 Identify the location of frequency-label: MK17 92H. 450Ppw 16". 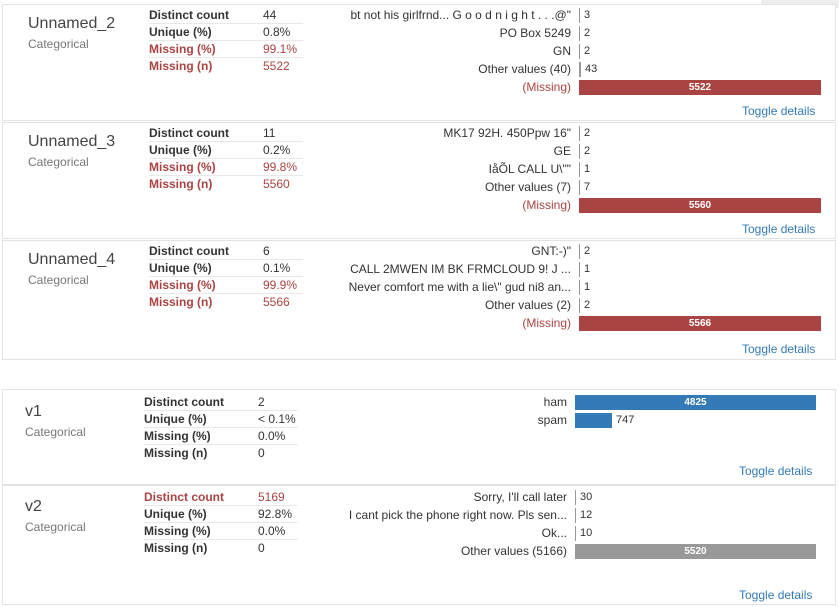
(507, 133).